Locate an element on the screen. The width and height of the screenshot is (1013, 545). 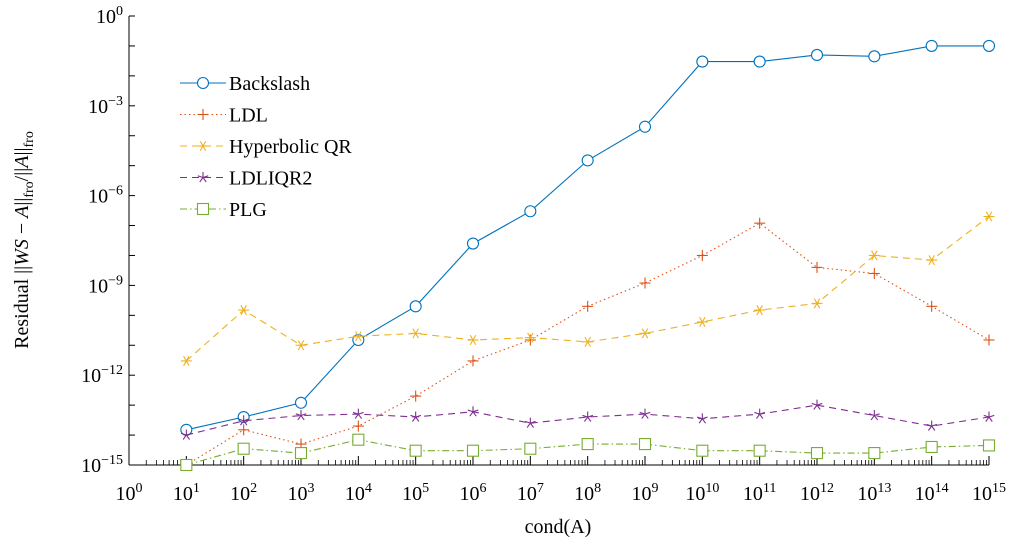
x-tick-label: 10² is located at coordinates (243, 493).